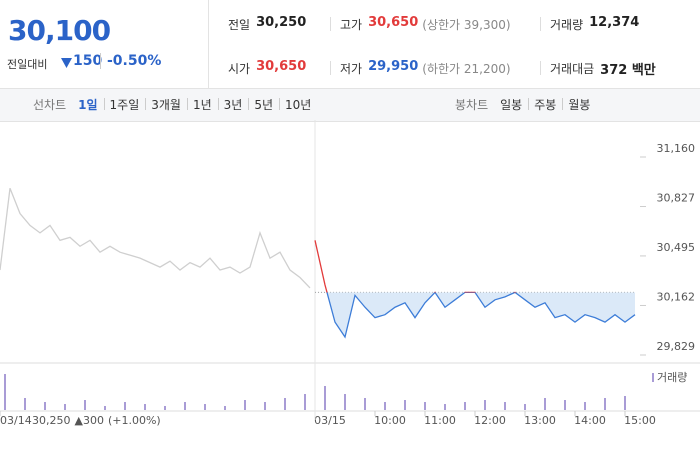 This screenshot has height=450, width=700. What do you see at coordinates (511, 105) in the screenshot?
I see `tab: 일봉` at bounding box center [511, 105].